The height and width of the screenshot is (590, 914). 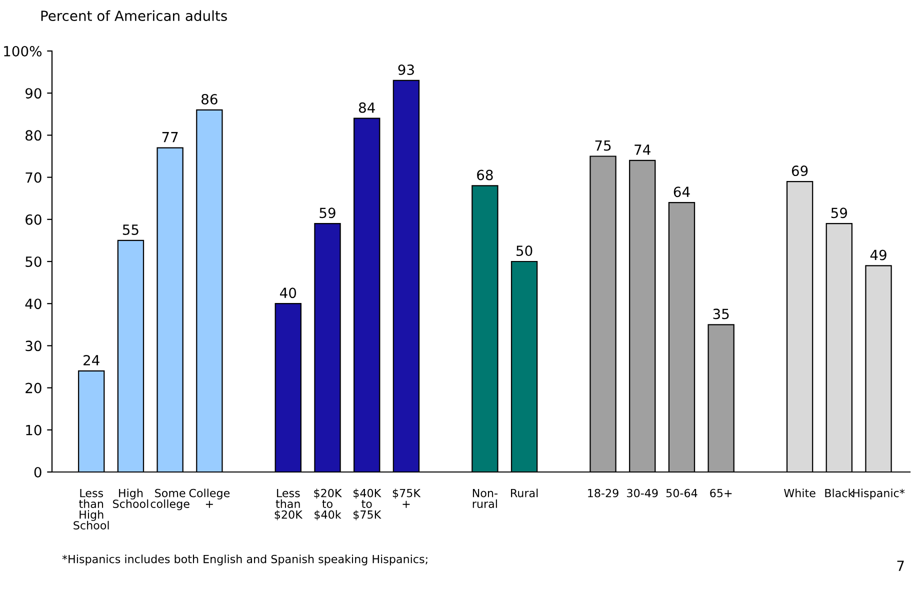 I want to click on x-tick-label: White, so click(x=800, y=493).